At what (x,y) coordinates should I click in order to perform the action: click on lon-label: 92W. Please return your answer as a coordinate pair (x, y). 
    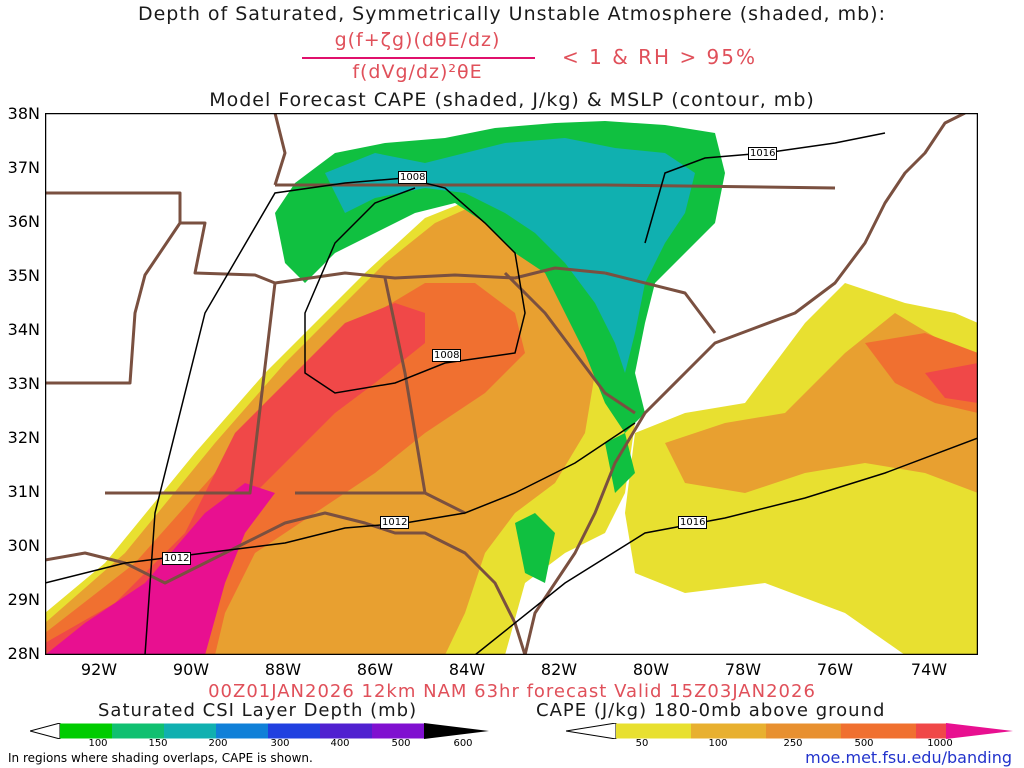
    Looking at the image, I should click on (99, 669).